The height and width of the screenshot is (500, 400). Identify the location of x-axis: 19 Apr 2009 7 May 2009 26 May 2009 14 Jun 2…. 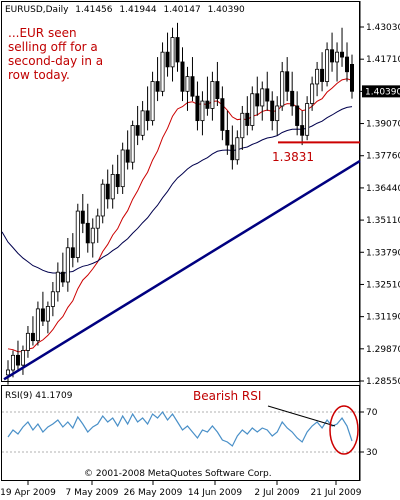
(181, 489).